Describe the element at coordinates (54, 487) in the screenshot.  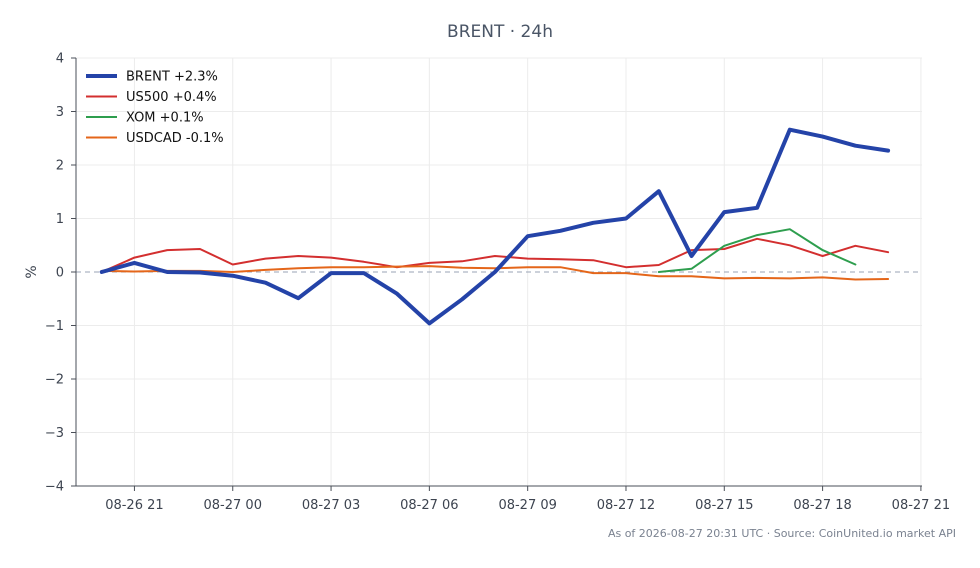
I see `y-tick-label: −4` at that location.